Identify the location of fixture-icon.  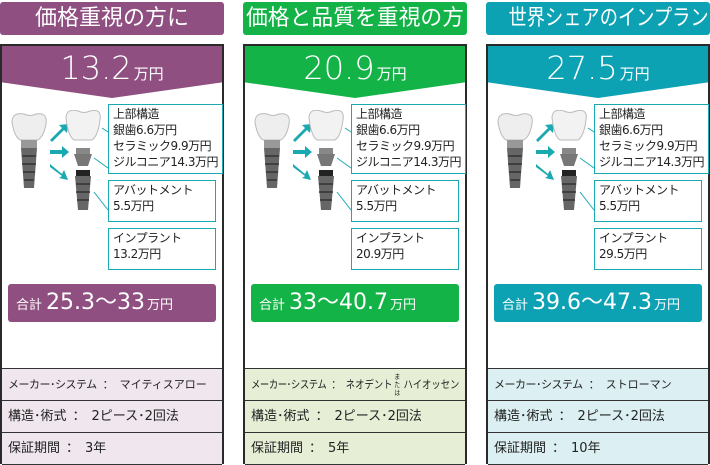
(326, 190).